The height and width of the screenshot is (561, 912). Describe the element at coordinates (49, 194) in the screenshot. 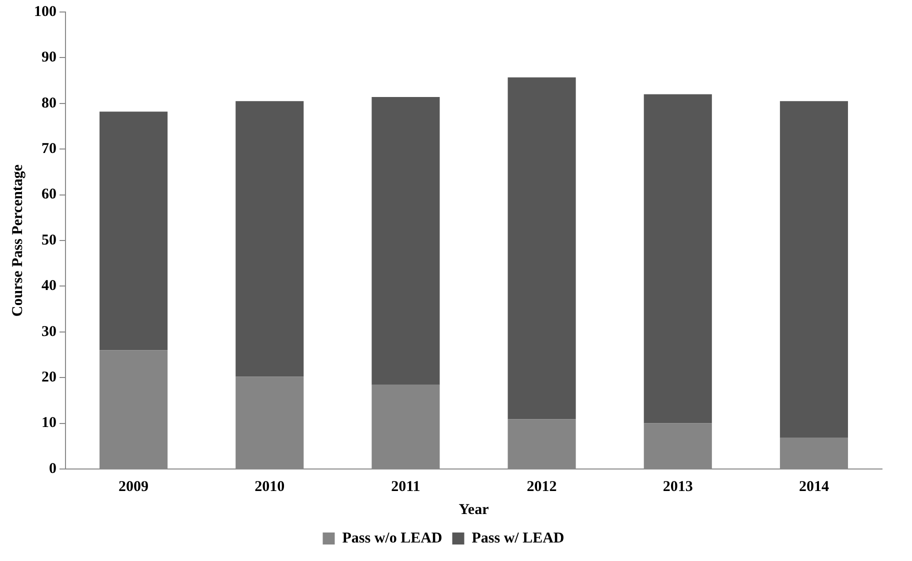

I see `y-tick-label: 60` at that location.